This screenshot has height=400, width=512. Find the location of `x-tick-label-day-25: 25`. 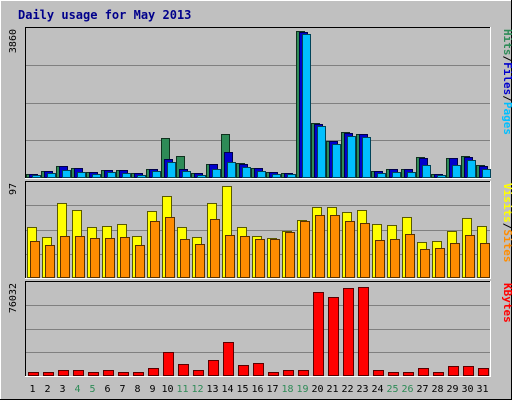

x-tick-label-day-25: 25 is located at coordinates (392, 389).